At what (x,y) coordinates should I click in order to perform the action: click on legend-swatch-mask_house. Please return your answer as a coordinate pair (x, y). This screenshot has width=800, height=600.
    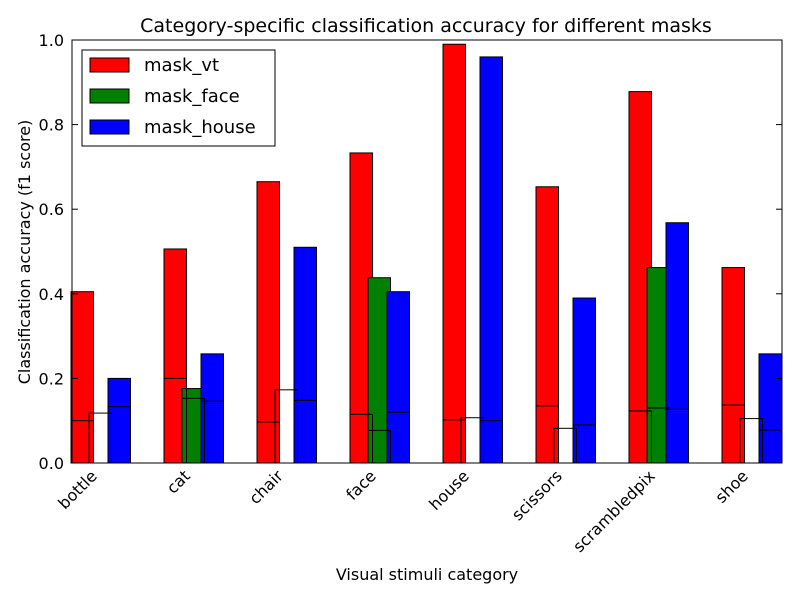
    Looking at the image, I should click on (109, 127).